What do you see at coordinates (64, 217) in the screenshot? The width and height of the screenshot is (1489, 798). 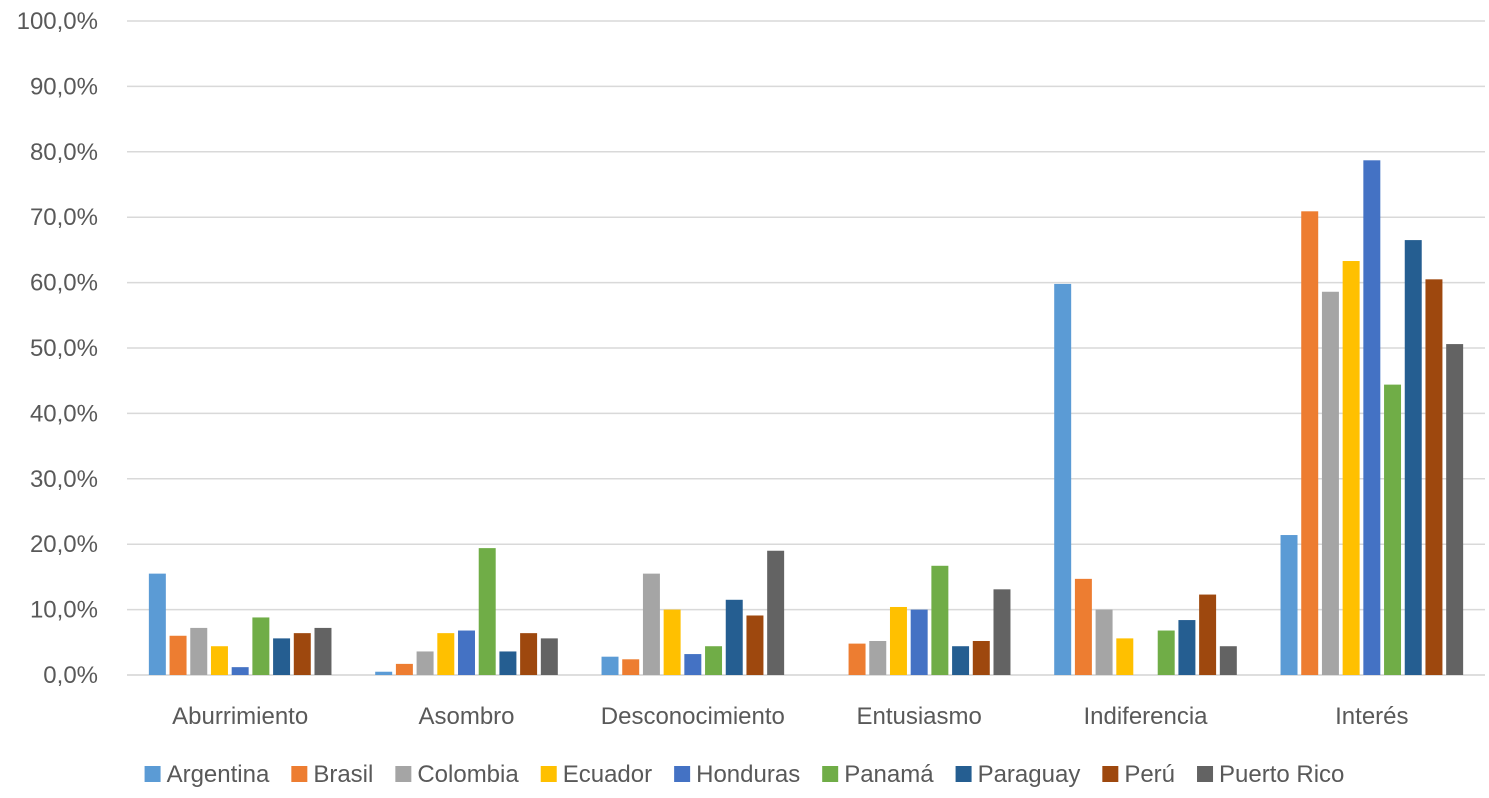 I see `y-tick-label: 70,0%` at bounding box center [64, 217].